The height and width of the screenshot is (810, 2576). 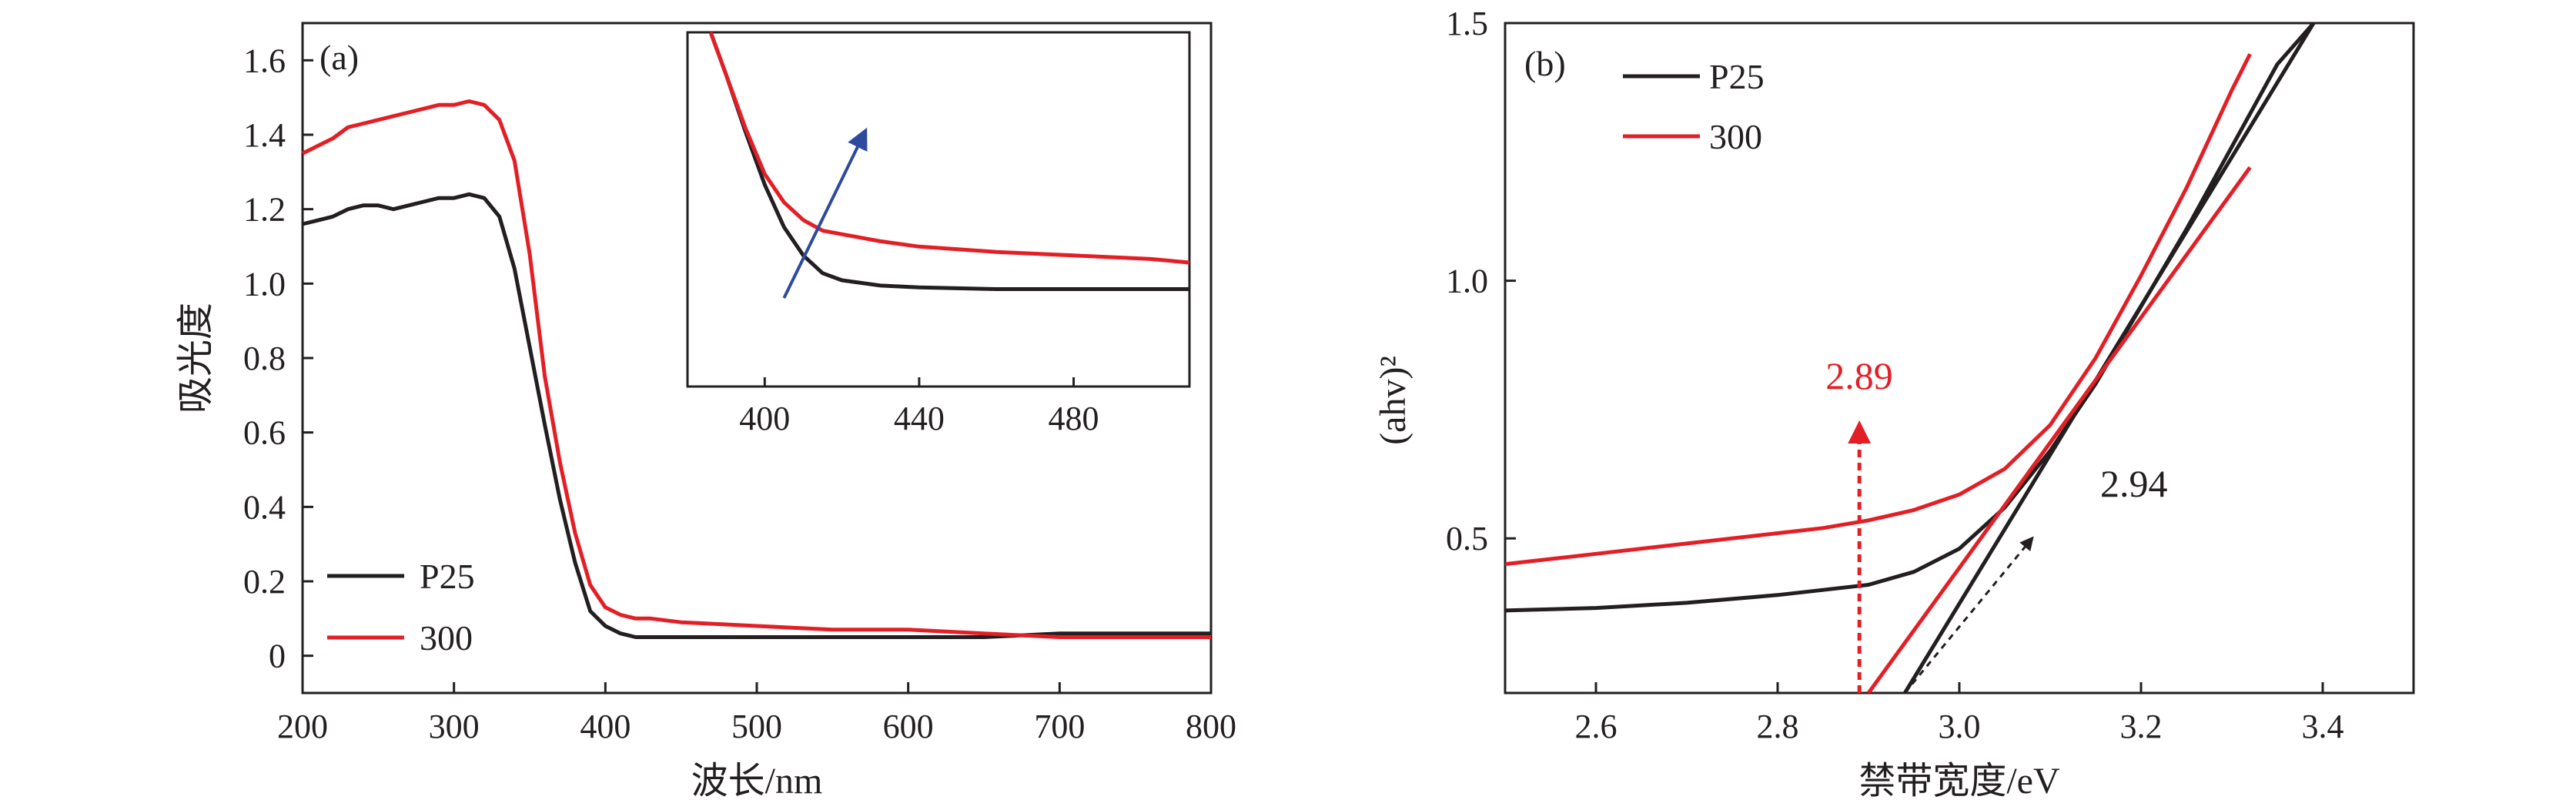 I want to click on inset-series, so click(x=949, y=165).